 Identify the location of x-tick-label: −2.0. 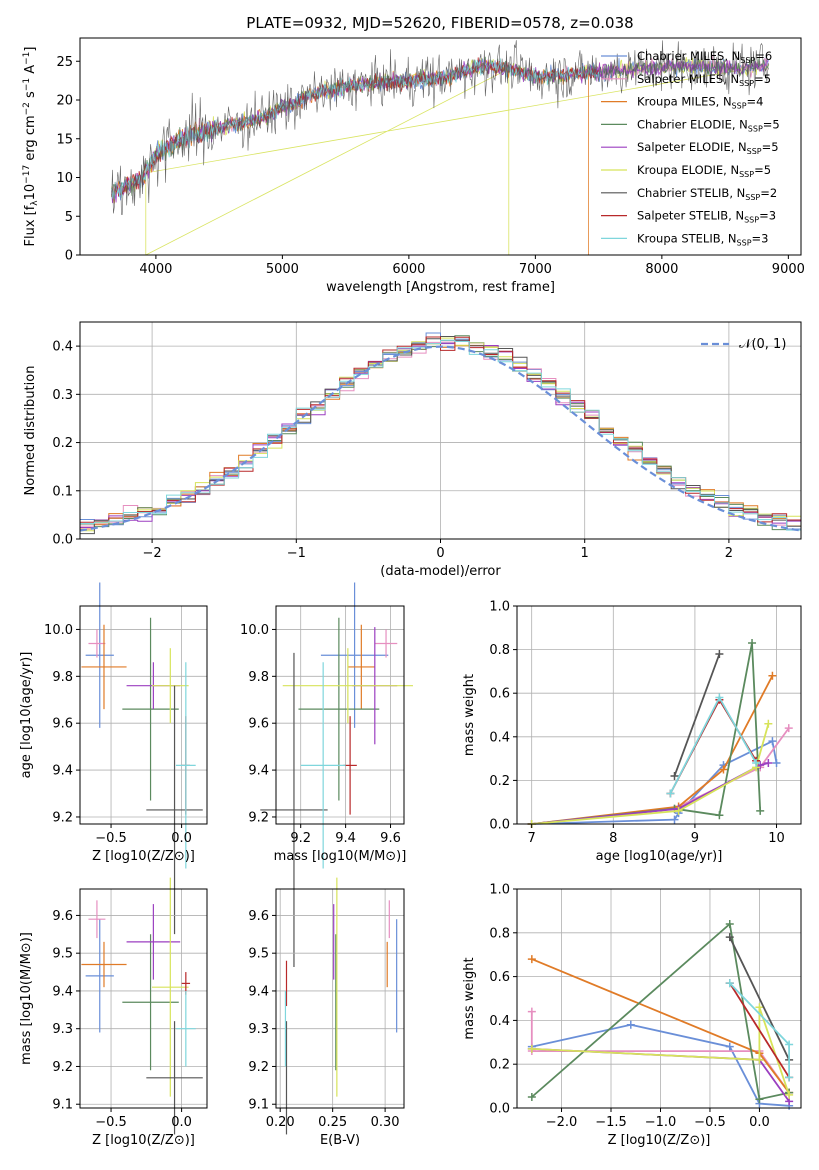
(562, 1122).